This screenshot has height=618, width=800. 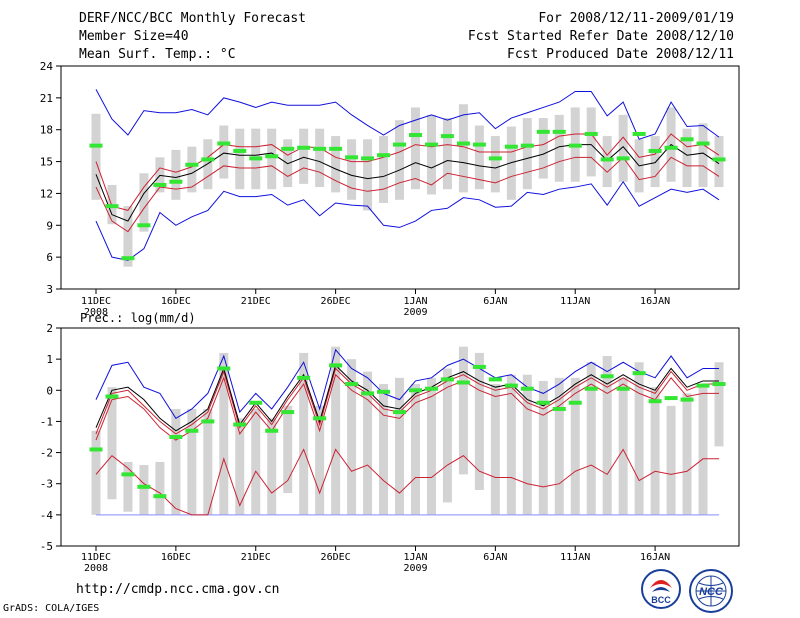 I want to click on precipitation-ytick-label: -4, so click(x=47, y=515).